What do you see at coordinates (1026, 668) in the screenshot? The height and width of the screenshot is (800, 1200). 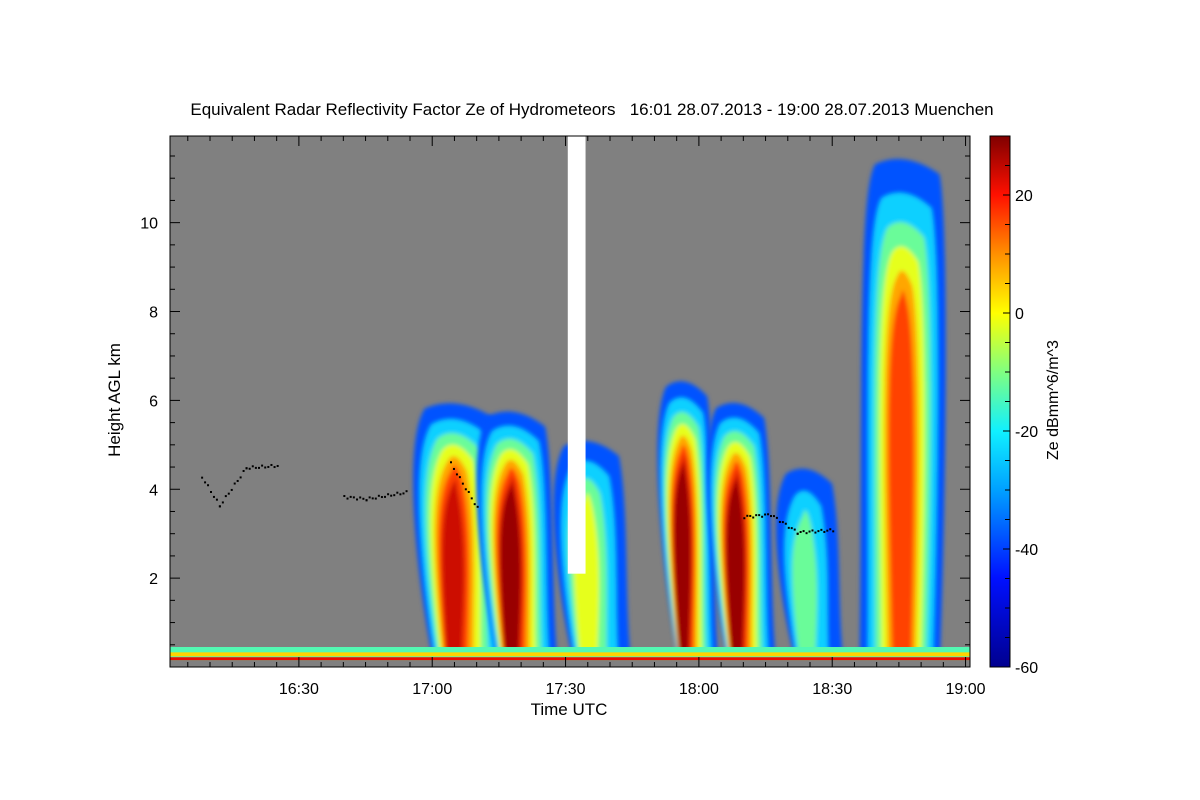 I see `colorbar-tick-label: -60` at bounding box center [1026, 668].